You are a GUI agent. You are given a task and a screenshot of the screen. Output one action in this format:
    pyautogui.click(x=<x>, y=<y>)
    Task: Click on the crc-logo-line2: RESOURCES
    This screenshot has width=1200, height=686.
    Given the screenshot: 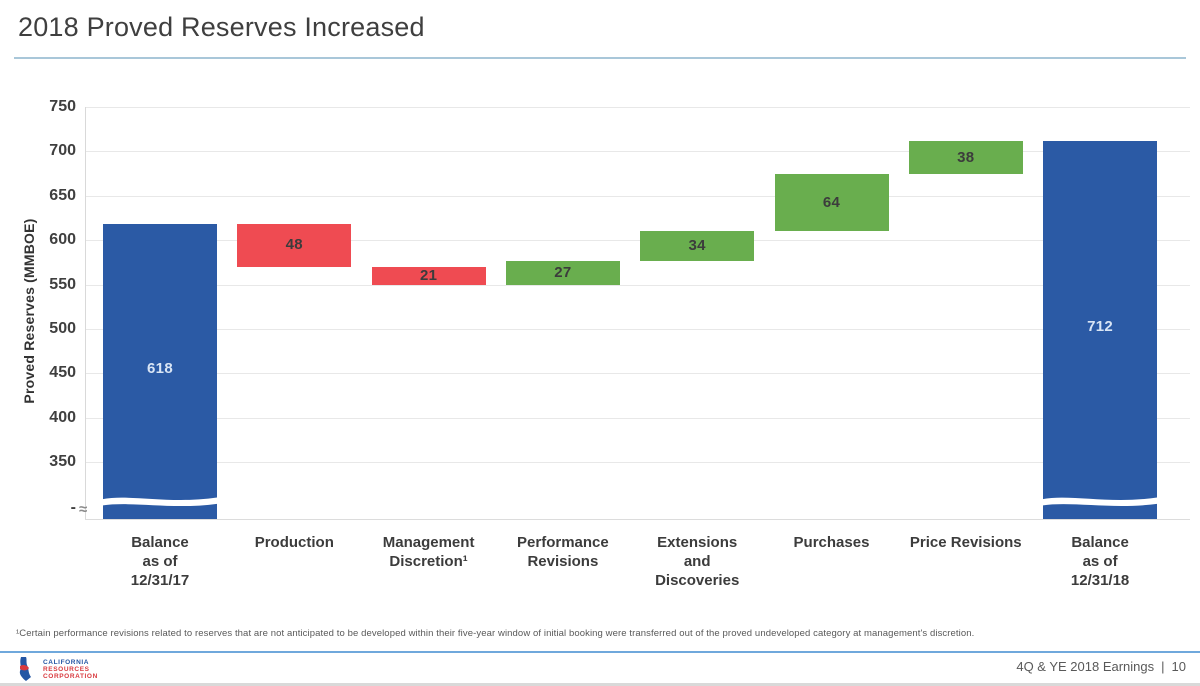 What is the action you would take?
    pyautogui.click(x=66, y=669)
    